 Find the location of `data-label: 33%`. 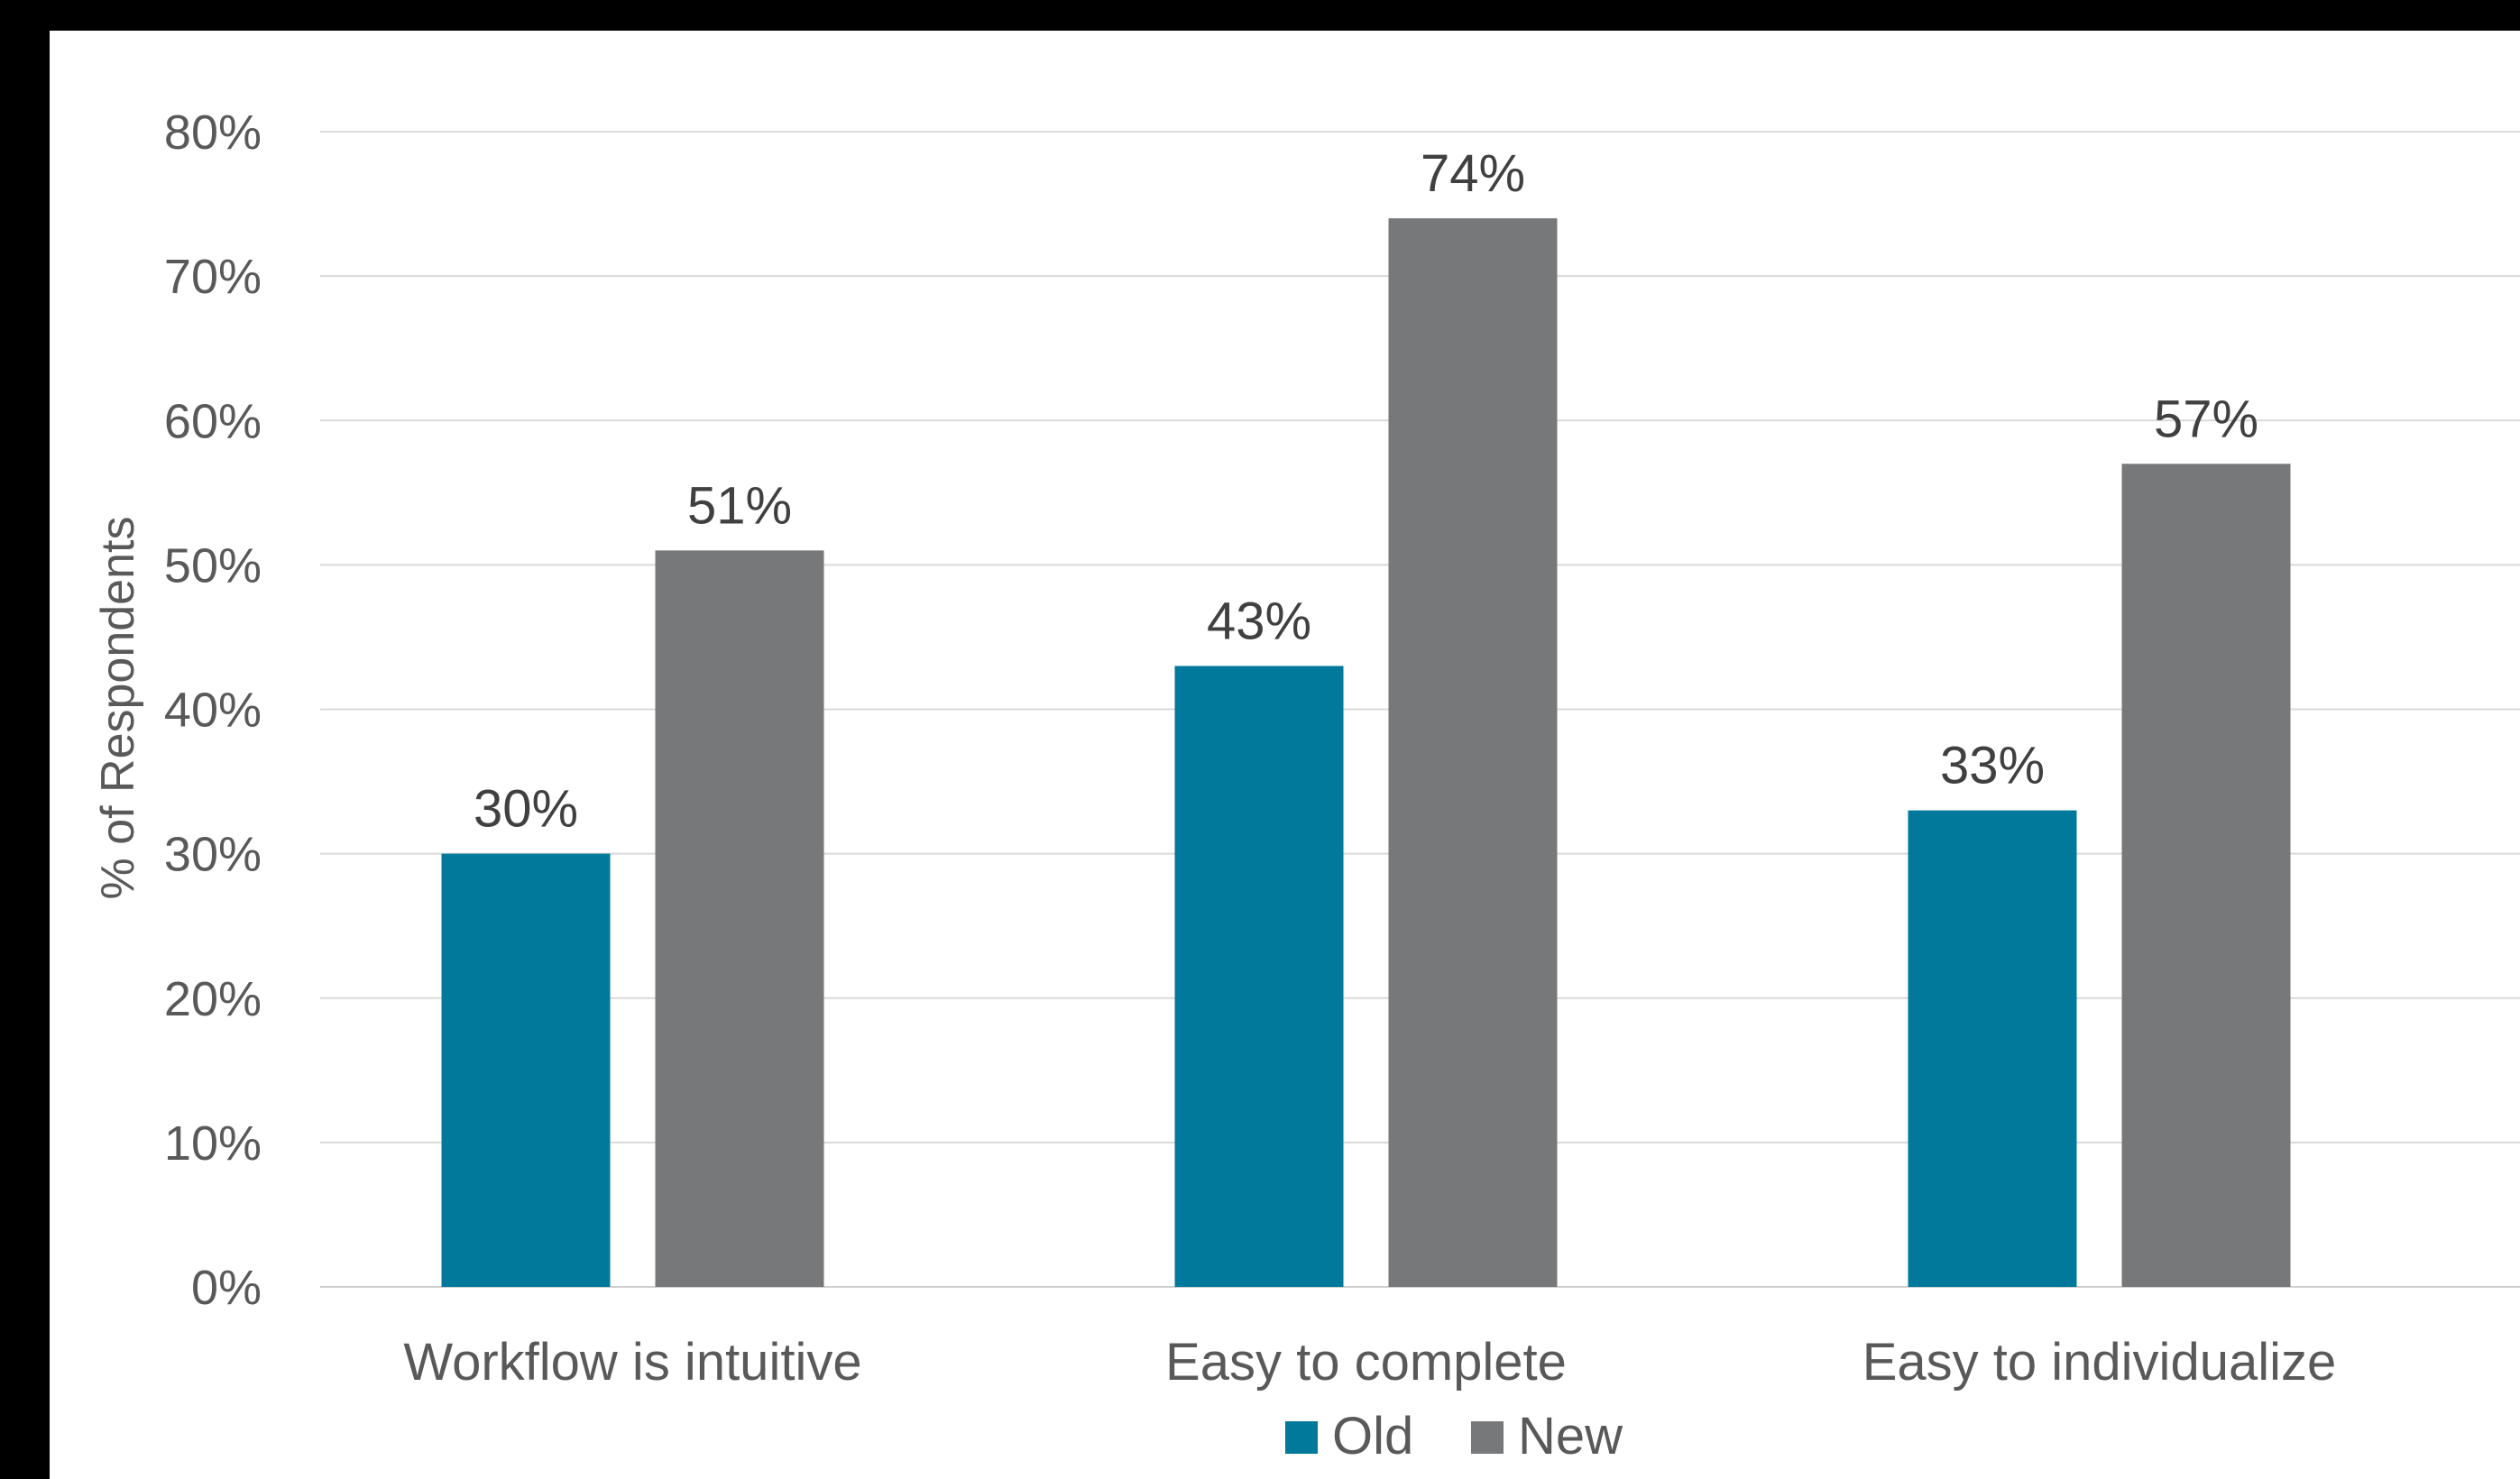

data-label: 33% is located at coordinates (1993, 766).